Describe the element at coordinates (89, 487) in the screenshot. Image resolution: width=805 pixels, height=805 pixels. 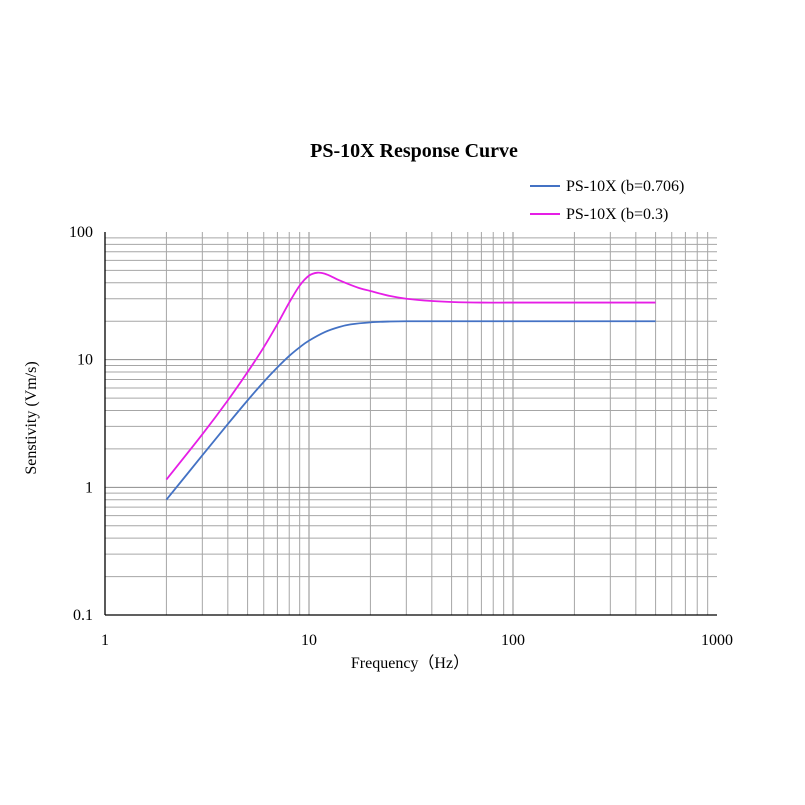
I see `y-tick-label: 1` at that location.